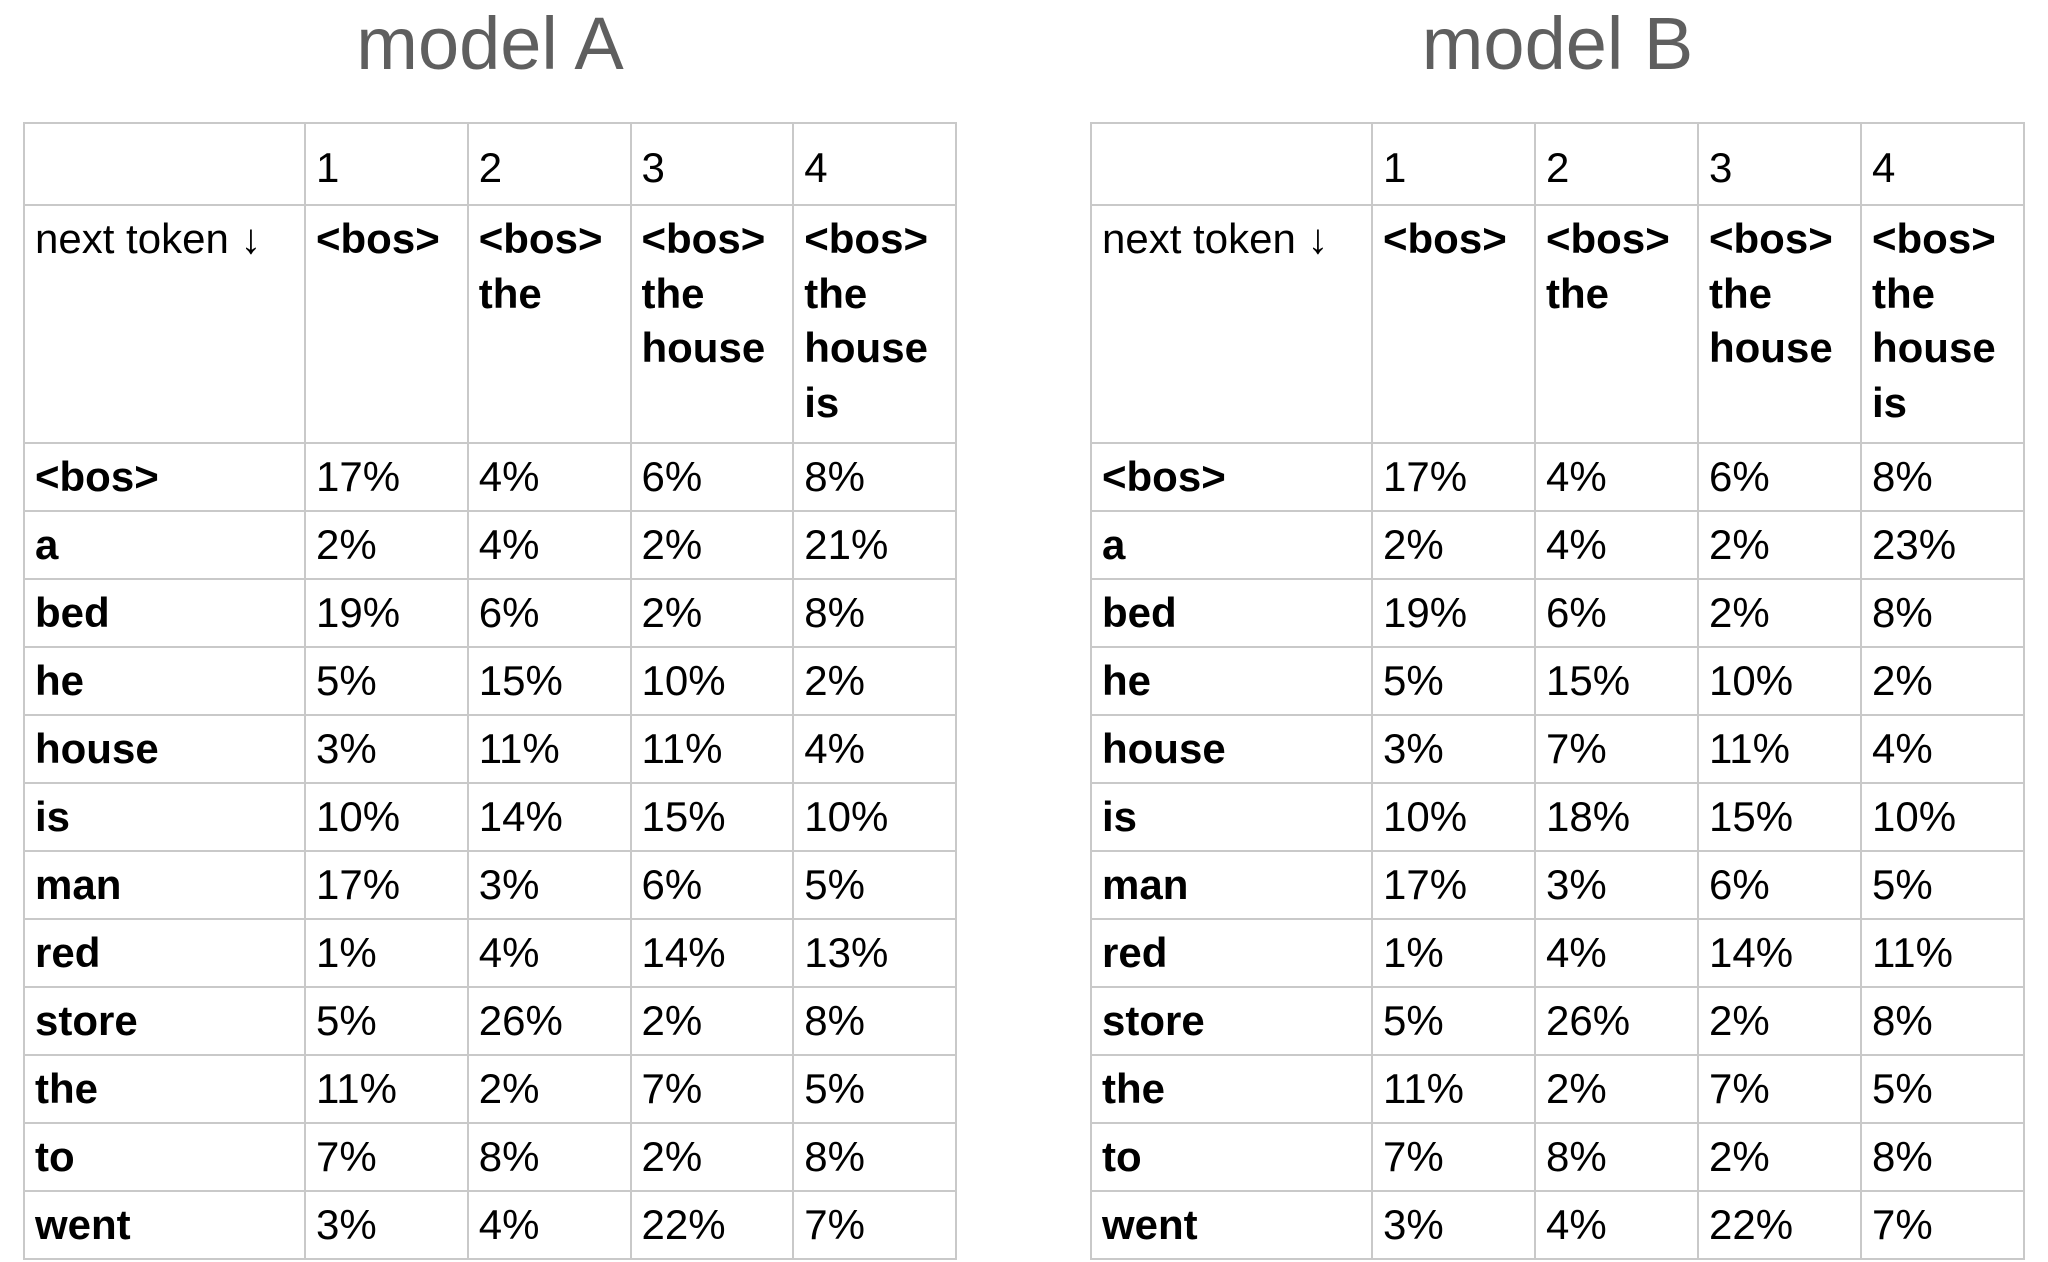 Image resolution: width=2048 pixels, height=1262 pixels. Describe the element at coordinates (1779, 1225) in the screenshot. I see `probability-cell: 22%` at that location.